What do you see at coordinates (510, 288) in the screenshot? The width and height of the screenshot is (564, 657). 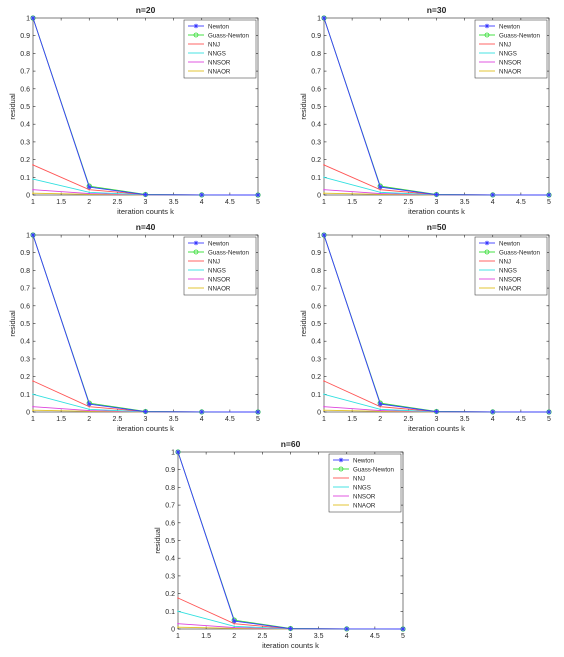 I see `legend-label-nnaor: NNAOR` at bounding box center [510, 288].